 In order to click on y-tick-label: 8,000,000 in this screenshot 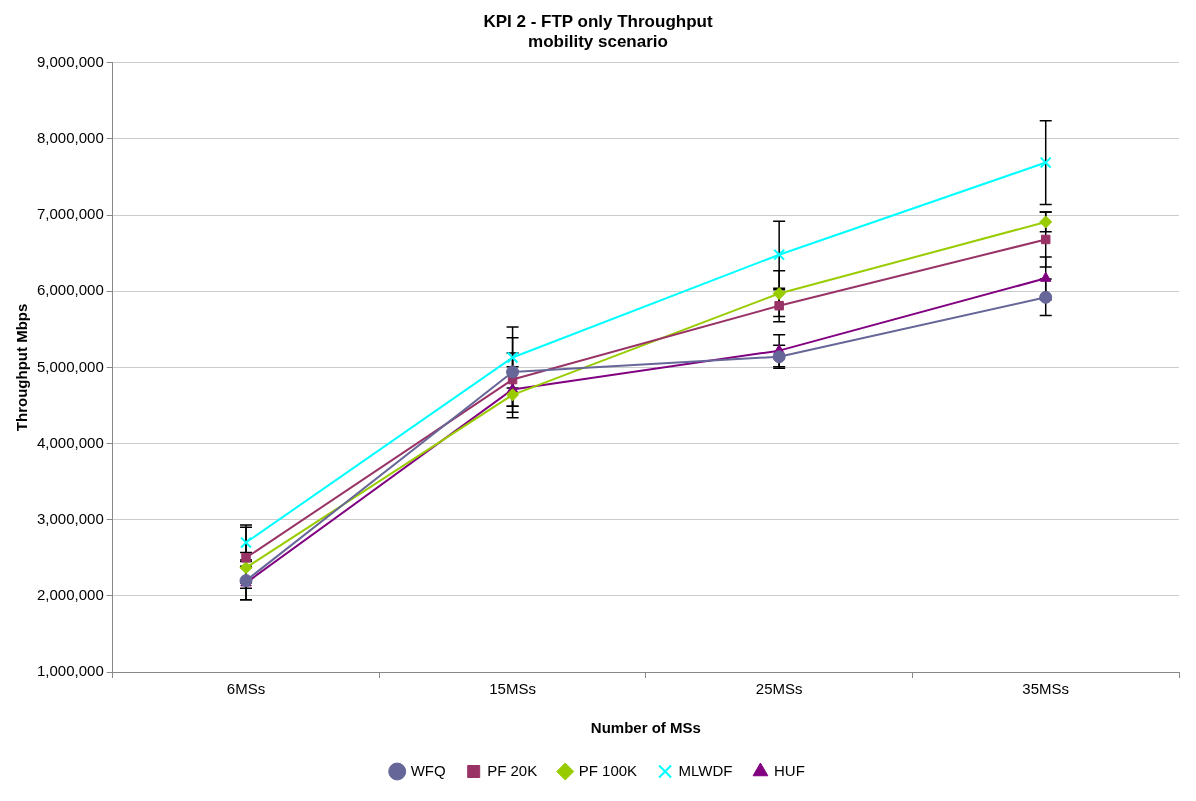, I will do `click(70, 138)`.